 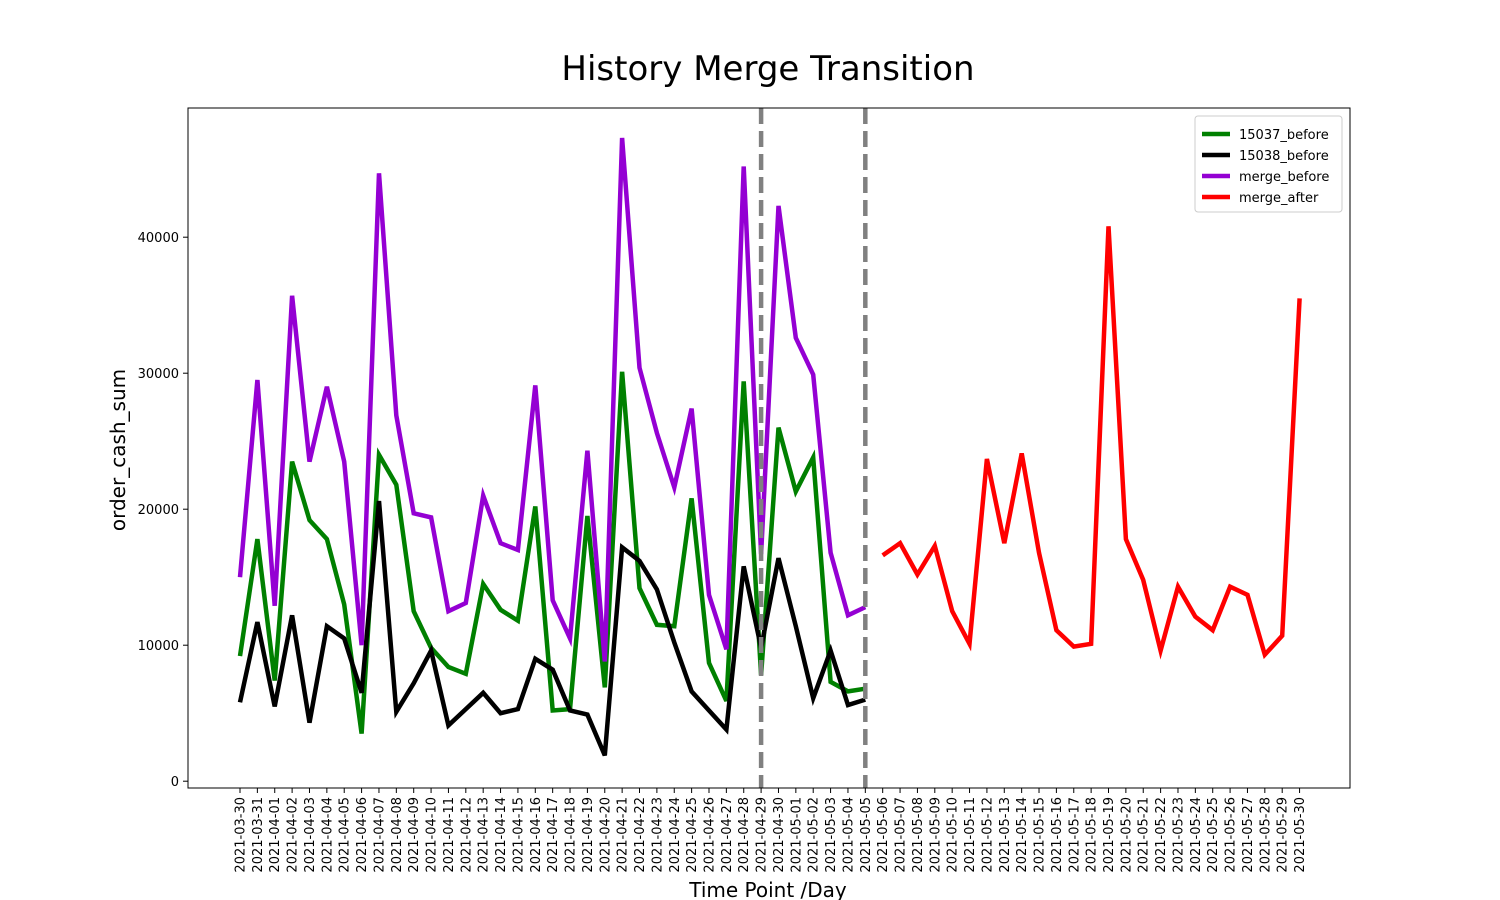 I want to click on x-tick-label: 2021-04-29, so click(x=762, y=835).